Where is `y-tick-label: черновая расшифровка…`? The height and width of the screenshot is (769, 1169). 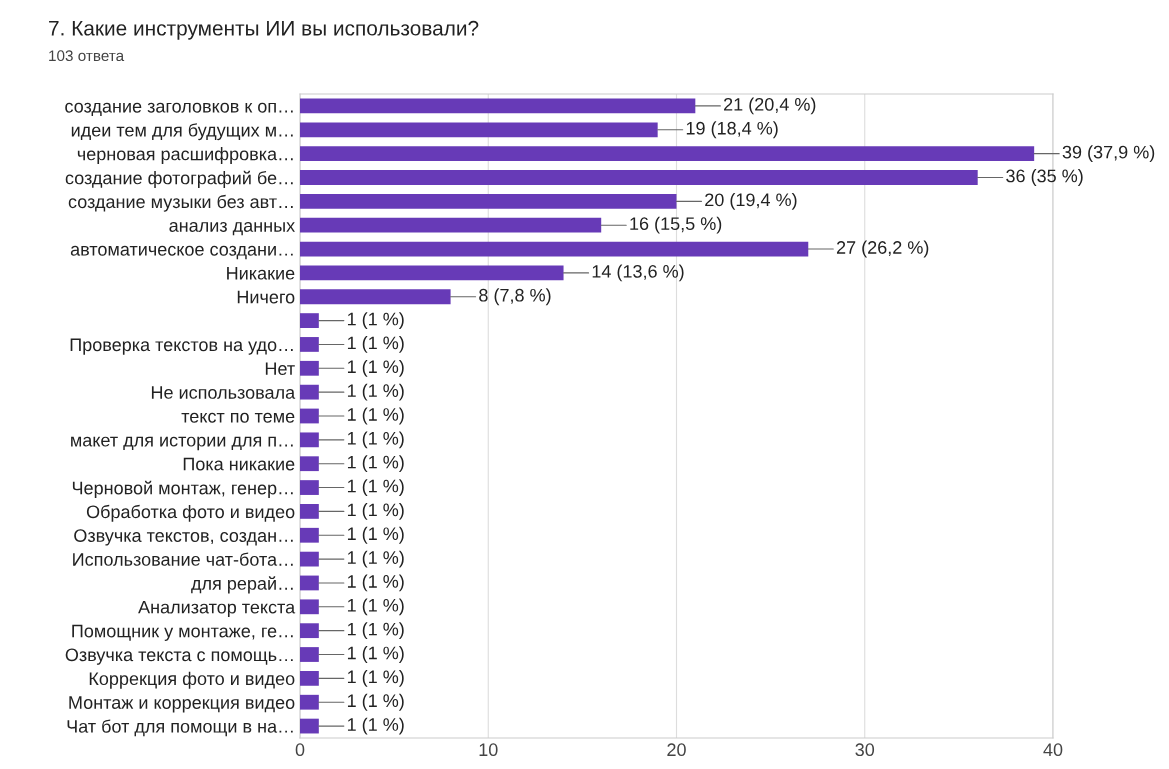 y-tick-label: черновая расшифровка… is located at coordinates (185, 155).